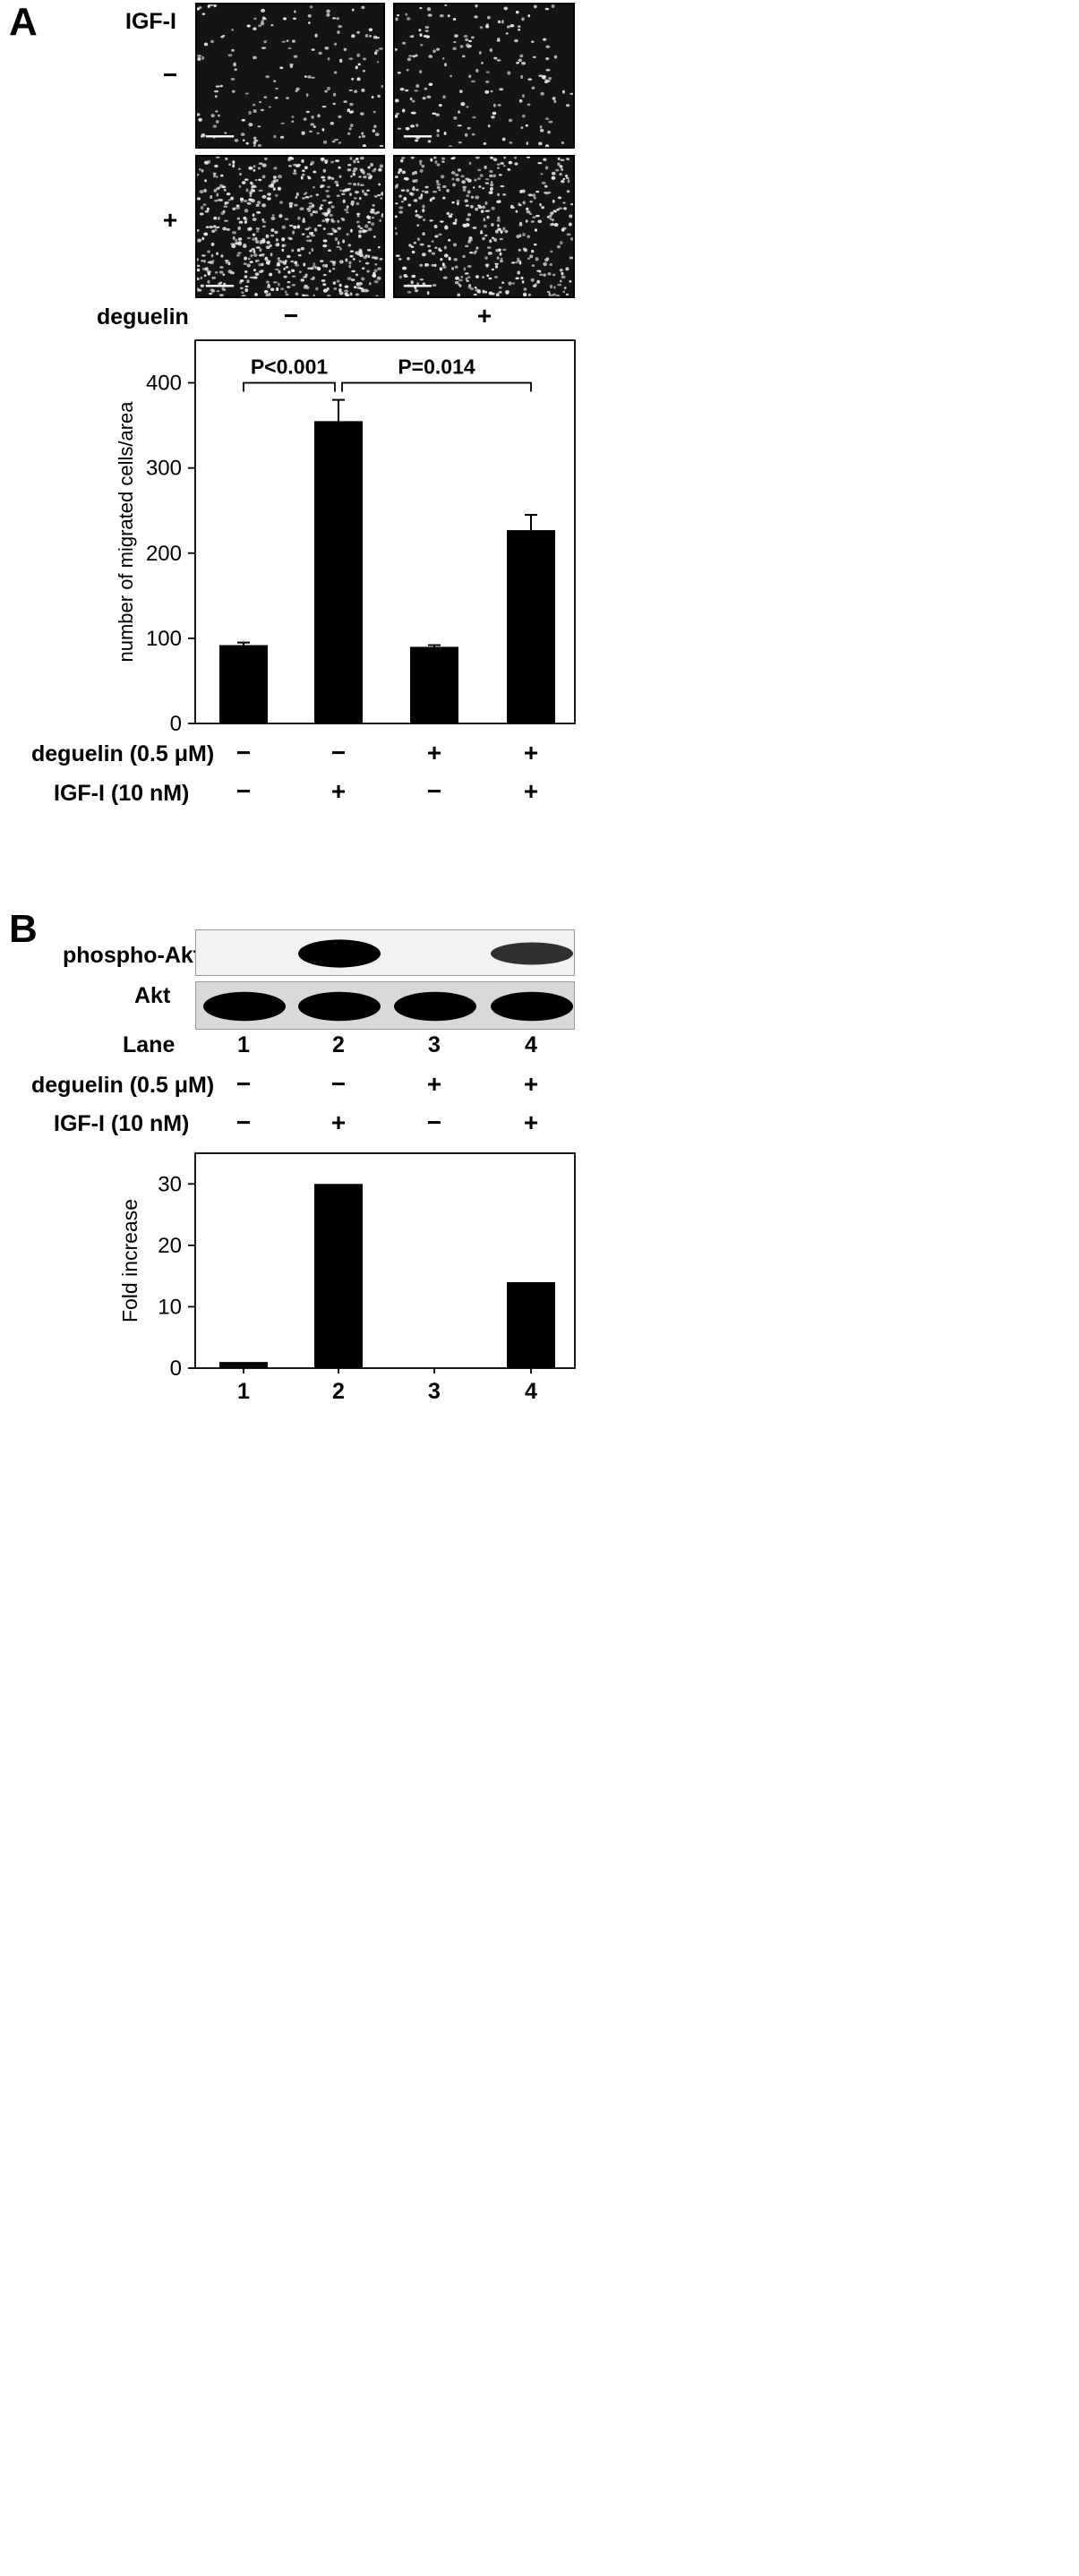 The image size is (1079, 2576). I want to click on significance-label: P<0.001, so click(290, 367).